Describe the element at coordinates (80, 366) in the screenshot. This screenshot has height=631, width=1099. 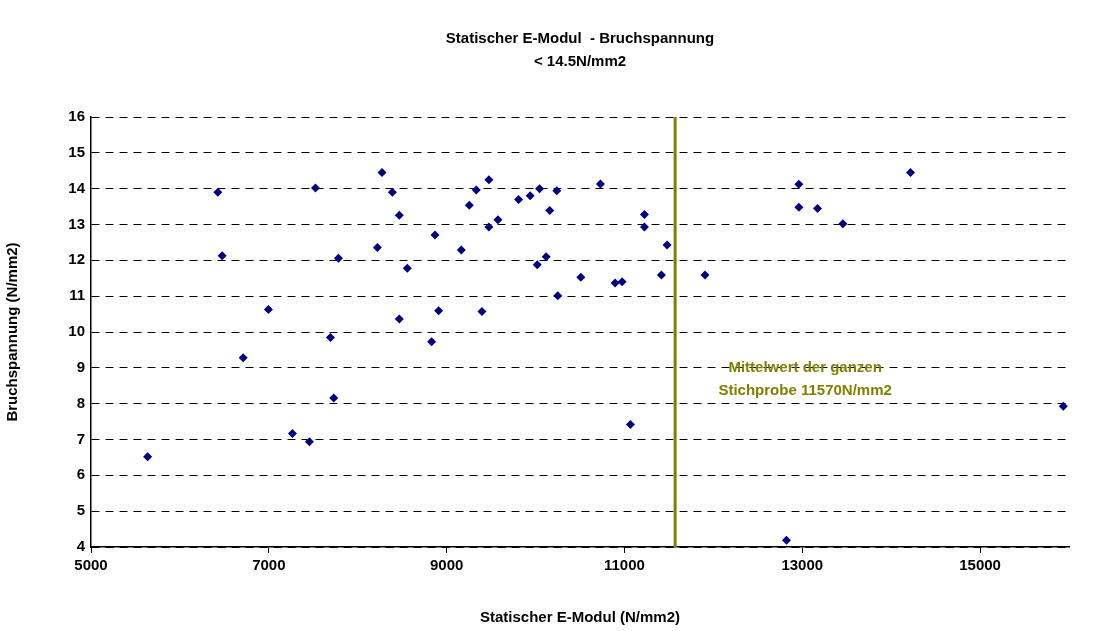
I see `y-tick-label: 9` at that location.